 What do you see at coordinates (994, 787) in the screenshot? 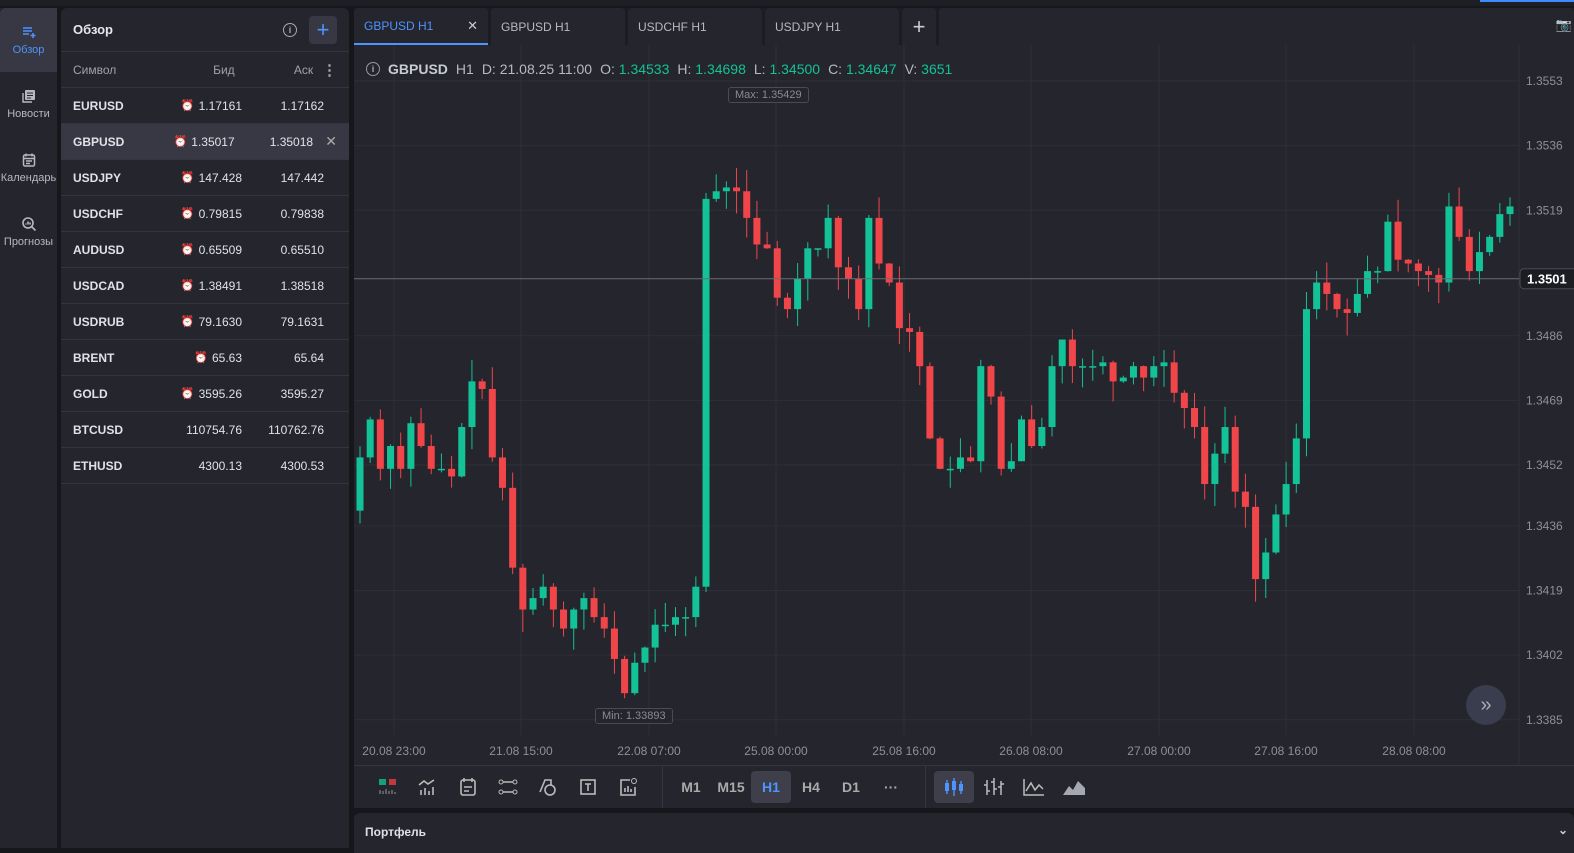
I see `bar-chart-icon` at bounding box center [994, 787].